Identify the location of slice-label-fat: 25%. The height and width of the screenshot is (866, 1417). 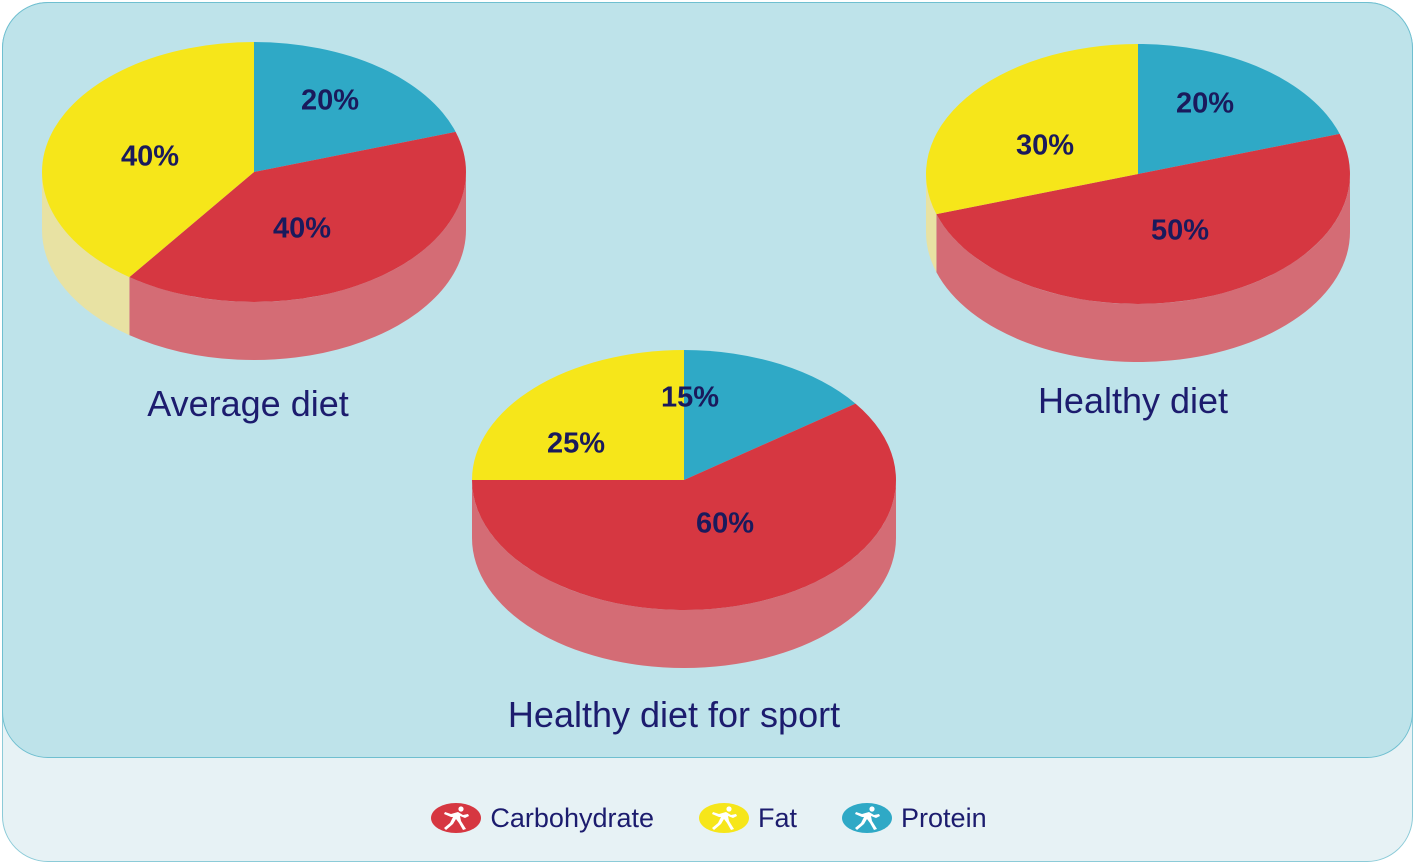
(576, 444).